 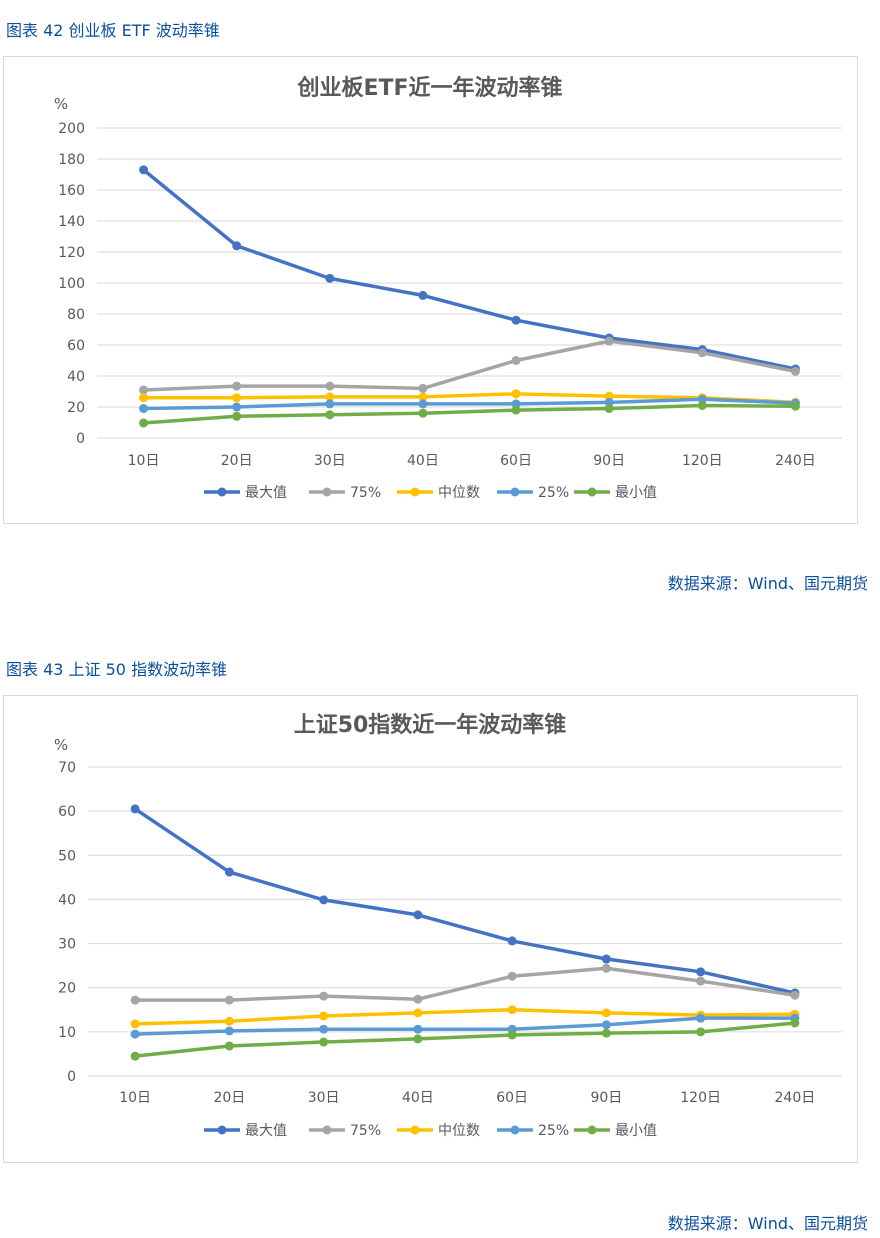 I want to click on y-tick-label: 120, so click(x=71, y=253).